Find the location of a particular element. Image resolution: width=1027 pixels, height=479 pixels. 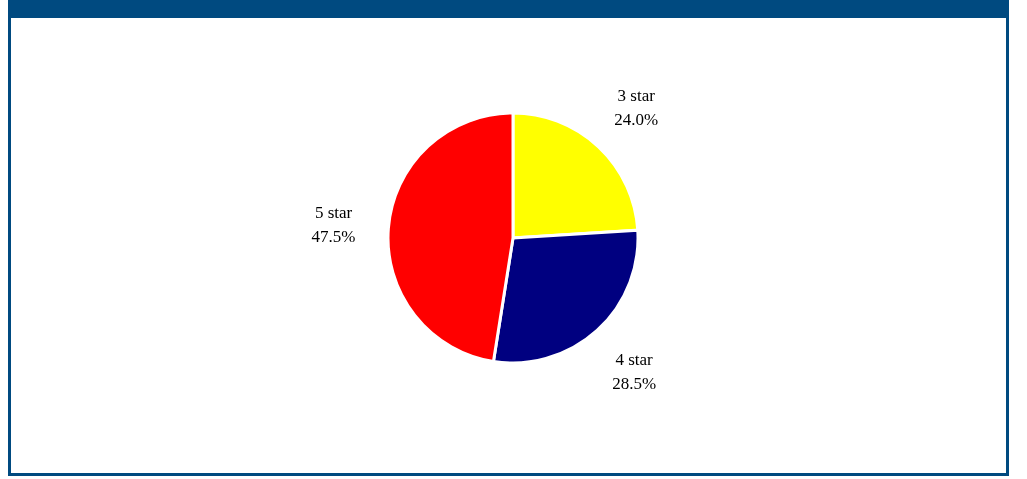

data-label: 47.5% is located at coordinates (333, 236).